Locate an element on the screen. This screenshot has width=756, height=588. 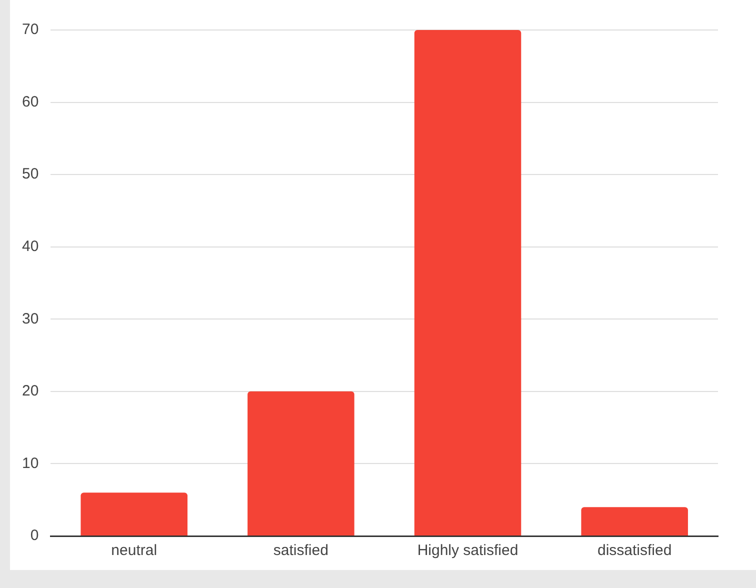
x-tick-label: dissatisfied is located at coordinates (634, 551).